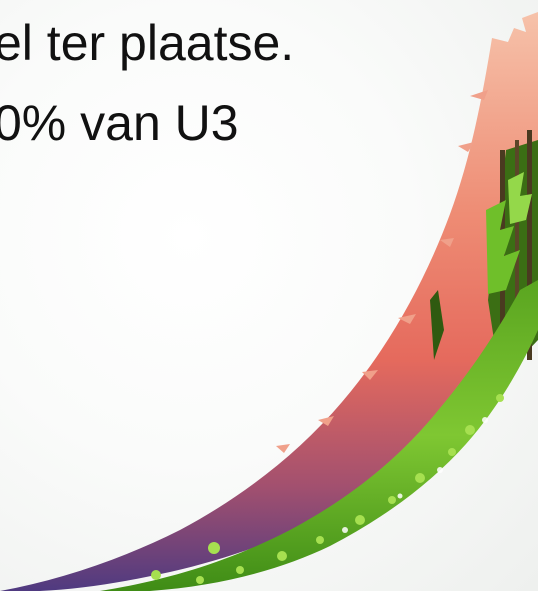  Describe the element at coordinates (119, 123) in the screenshot. I see `slide-text-line-2: 0% van U3` at that location.